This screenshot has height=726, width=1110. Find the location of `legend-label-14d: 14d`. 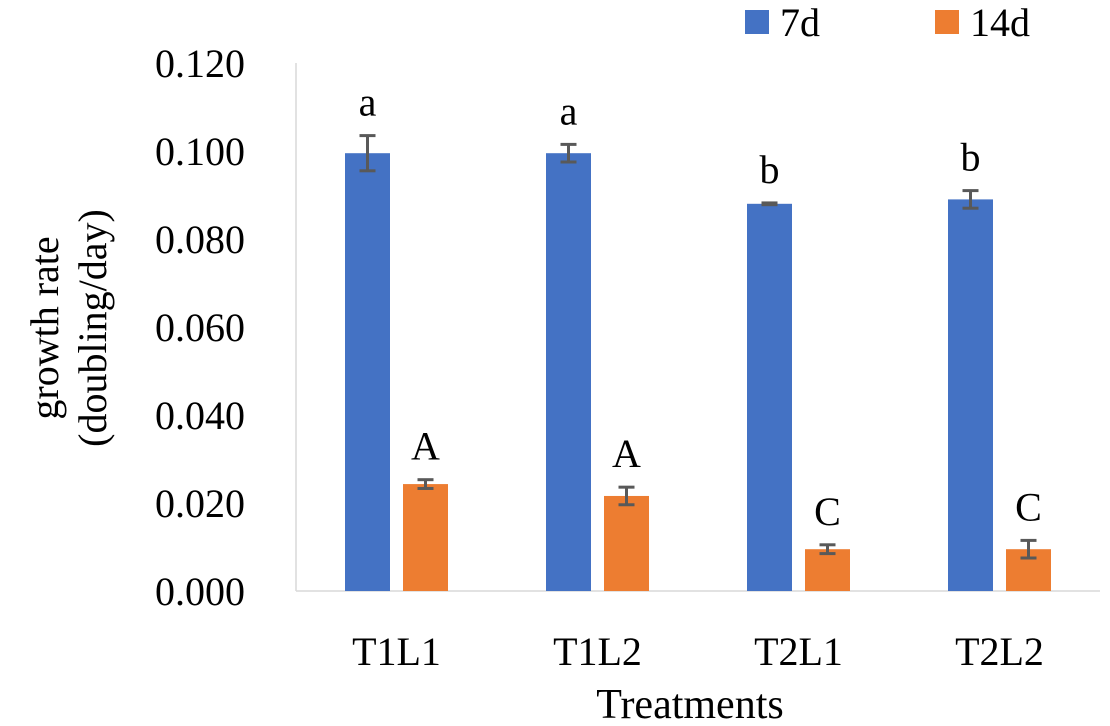

legend-label-14d: 14d is located at coordinates (1000, 22).